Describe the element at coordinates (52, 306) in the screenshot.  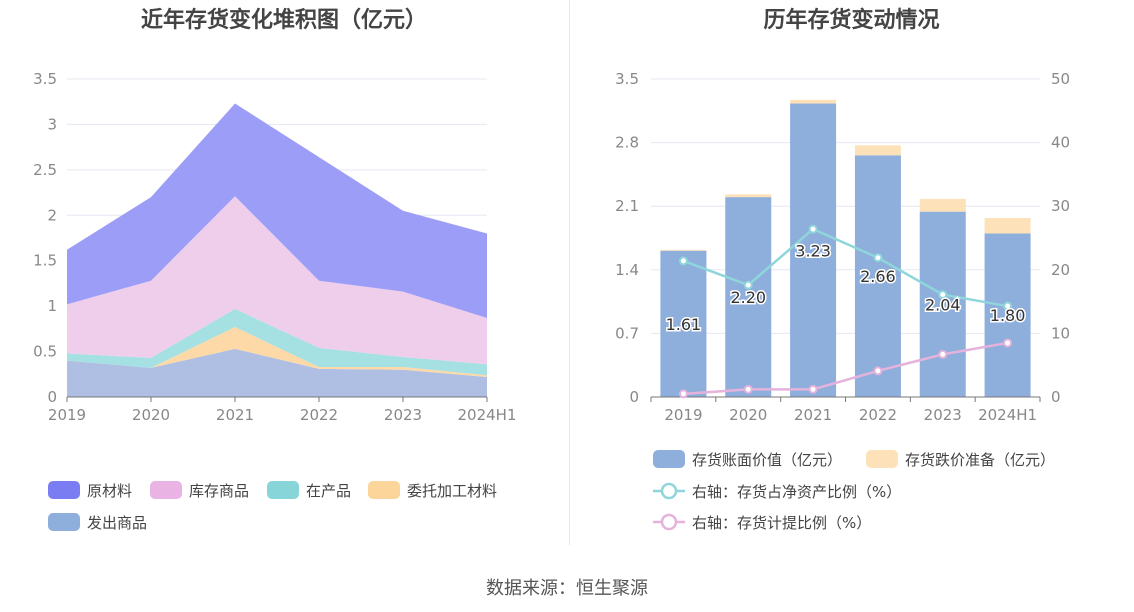
I see `y-tick-label: 1` at that location.